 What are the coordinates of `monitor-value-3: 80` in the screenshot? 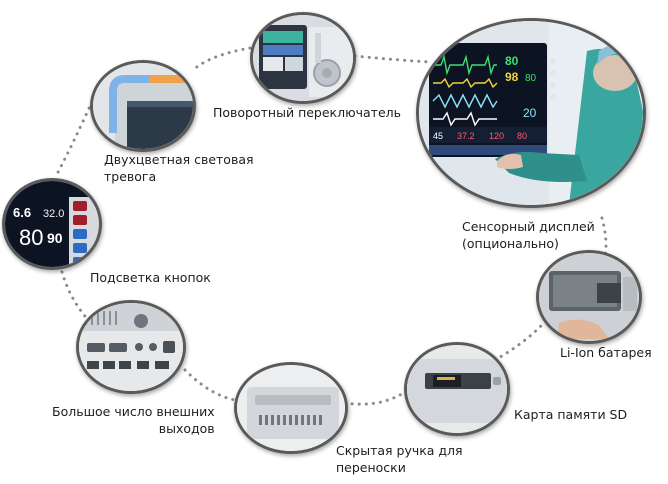 It's located at (531, 78).